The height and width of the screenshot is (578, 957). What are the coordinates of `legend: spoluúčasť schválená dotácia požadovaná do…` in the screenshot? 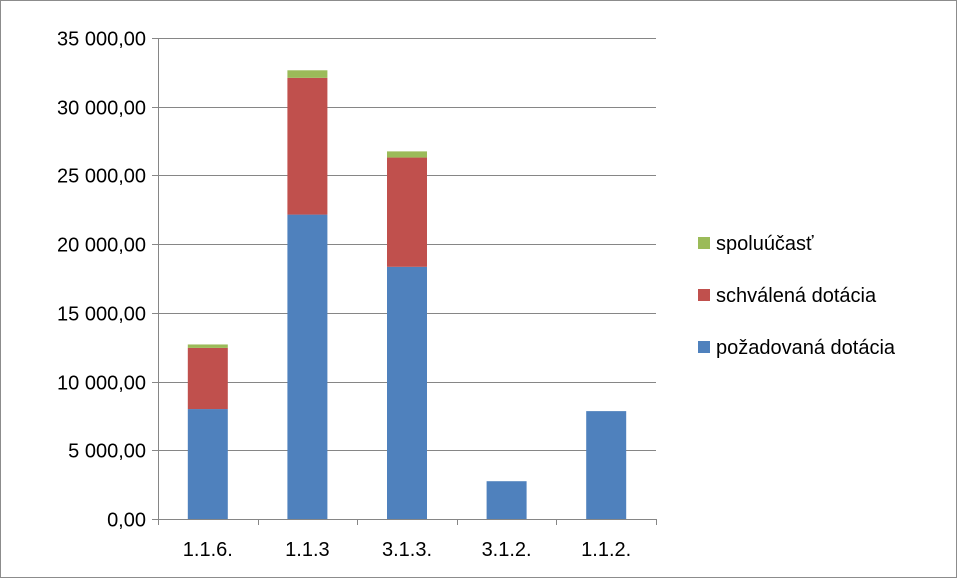 It's located at (797, 296).